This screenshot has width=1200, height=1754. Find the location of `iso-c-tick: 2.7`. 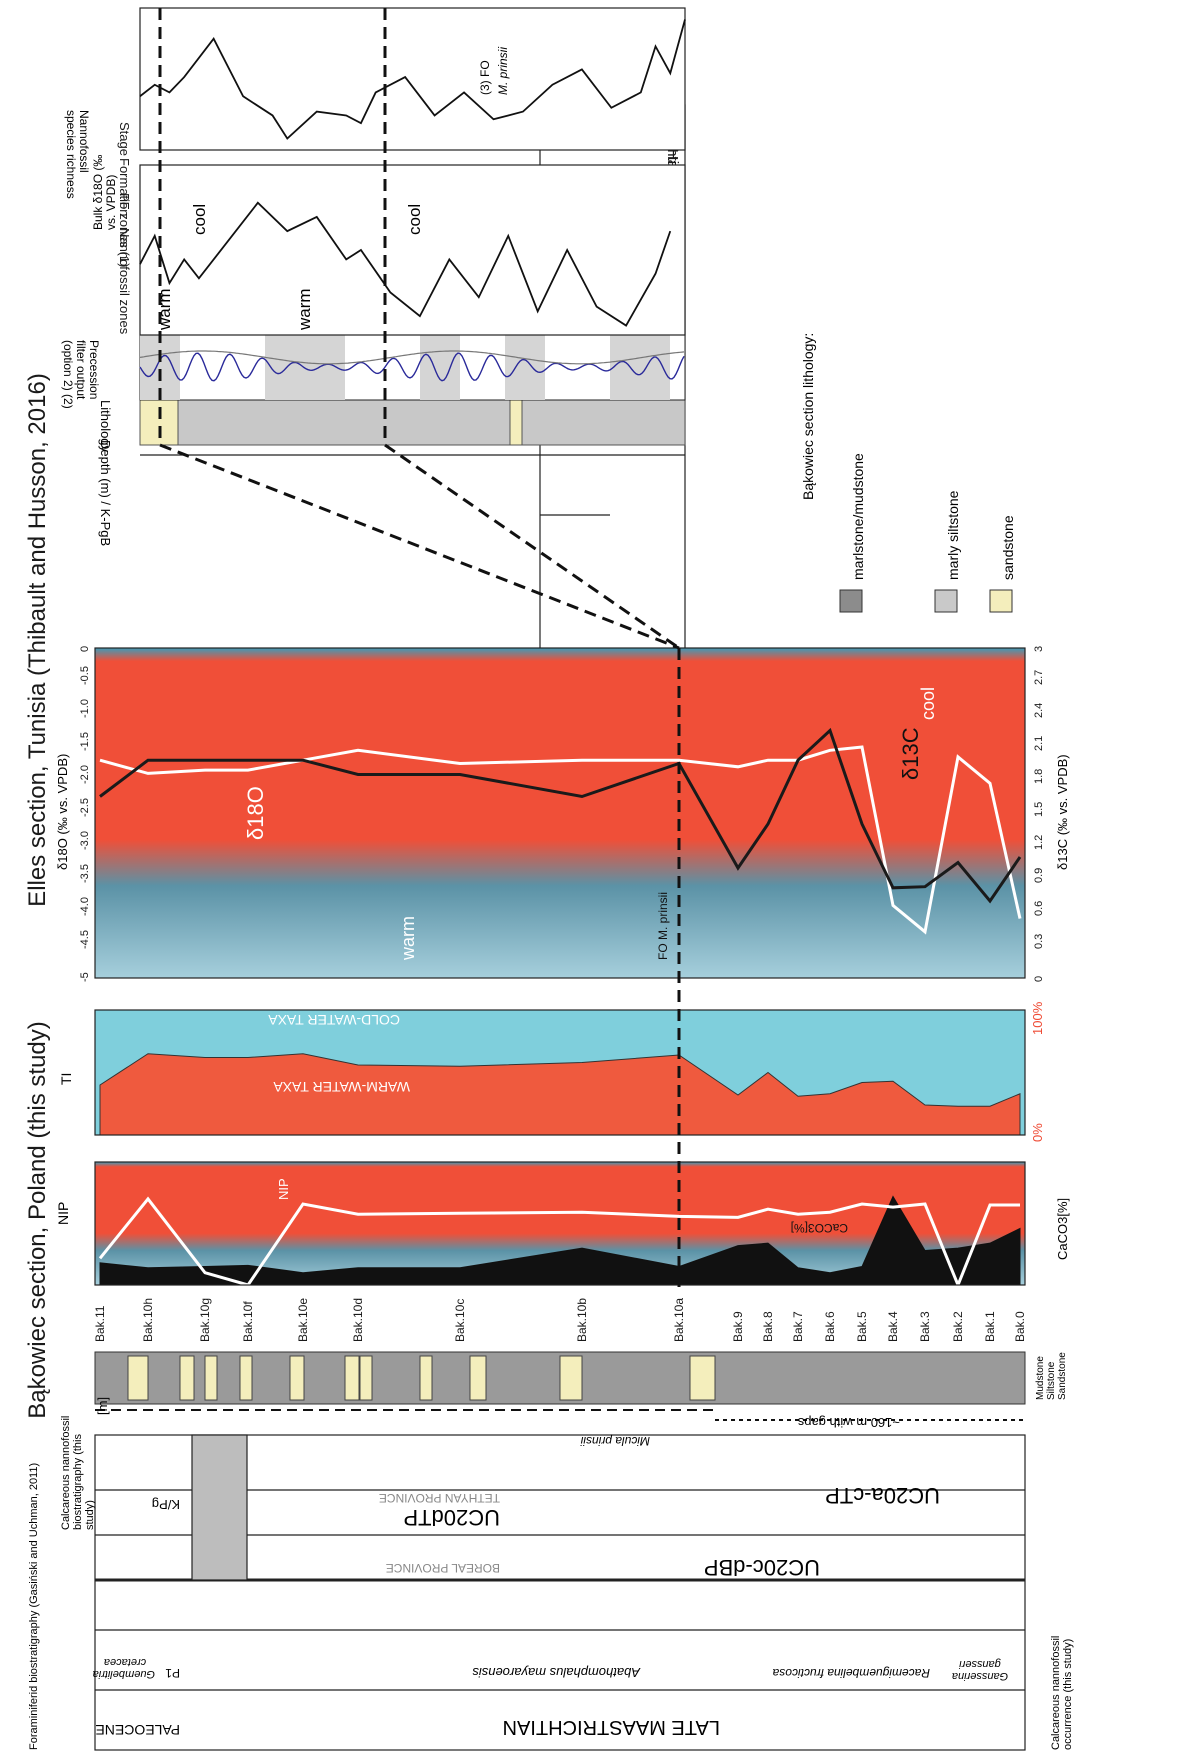

iso-c-tick: 2.7 is located at coordinates (1039, 677).